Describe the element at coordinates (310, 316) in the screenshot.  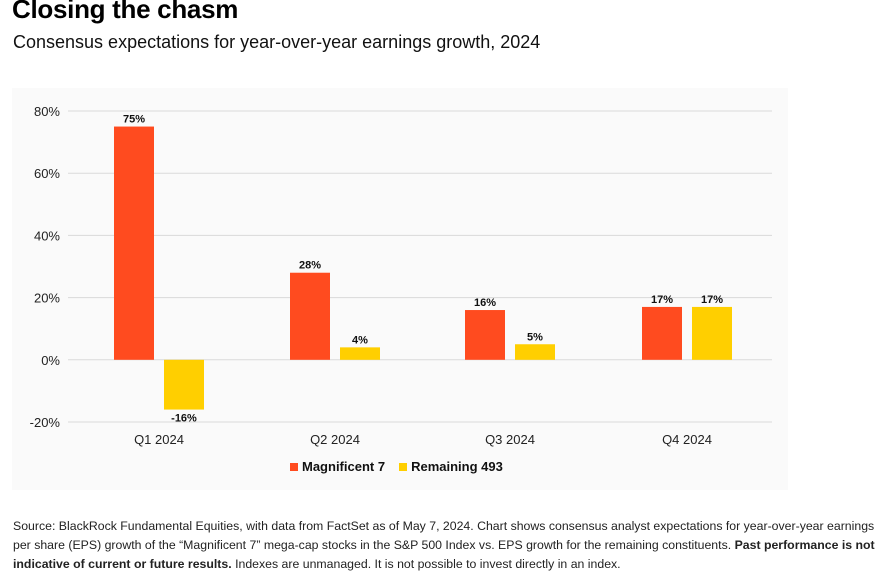
I see `bar-magnificent-7-q2-2024` at that location.